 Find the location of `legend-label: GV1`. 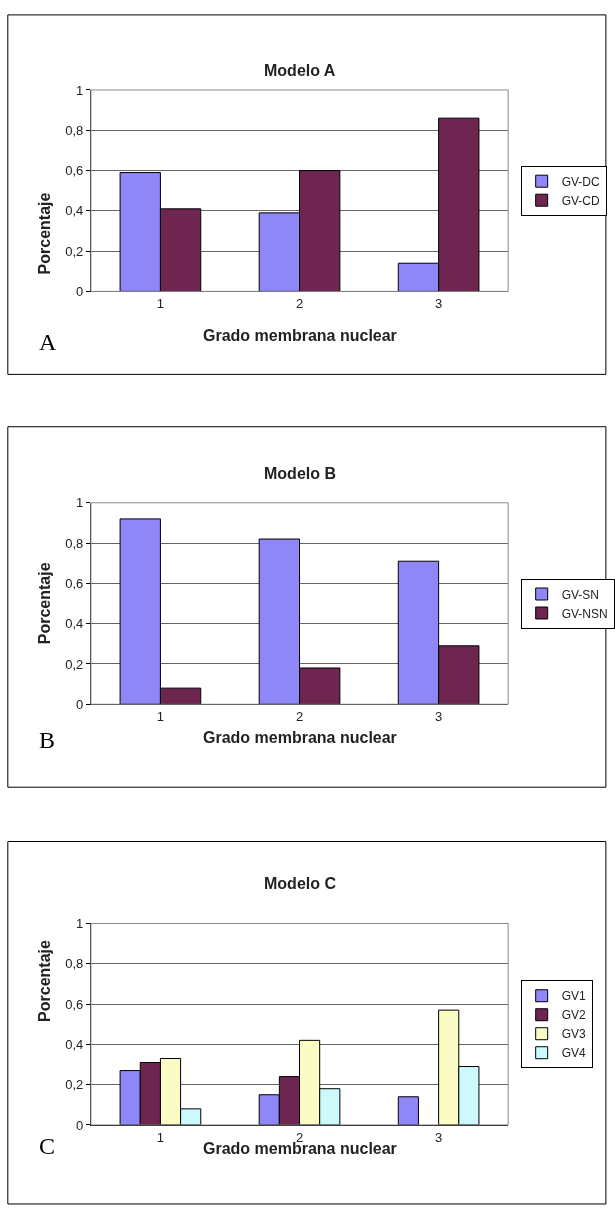

legend-label: GV1 is located at coordinates (574, 996).